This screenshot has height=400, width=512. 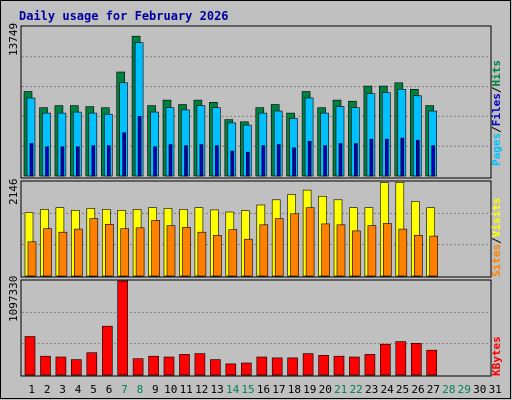 I want to click on x-tick-label: 19, so click(x=309, y=389).